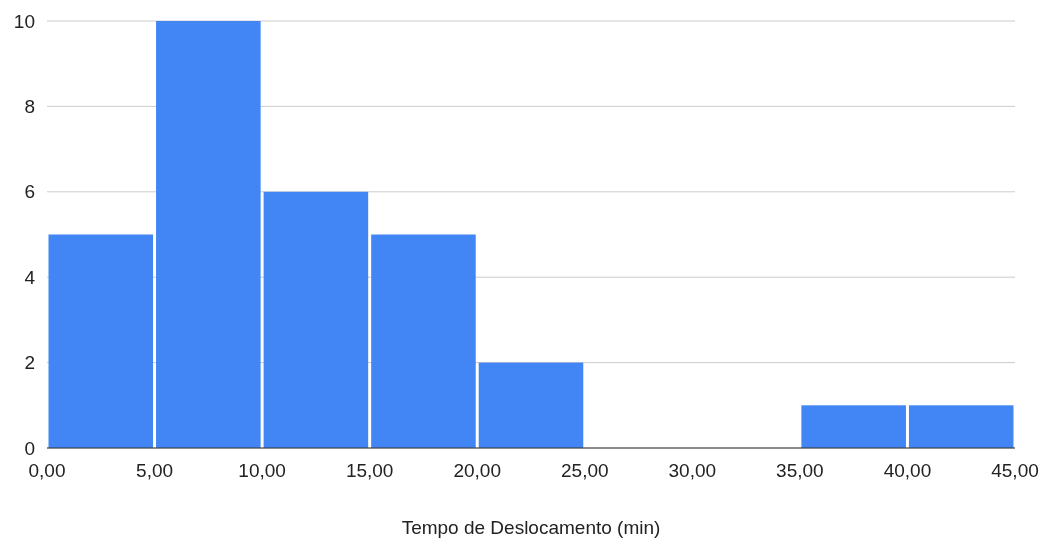 The height and width of the screenshot is (540, 1050). Describe the element at coordinates (585, 470) in the screenshot. I see `x-tick-label: 25,00` at that location.